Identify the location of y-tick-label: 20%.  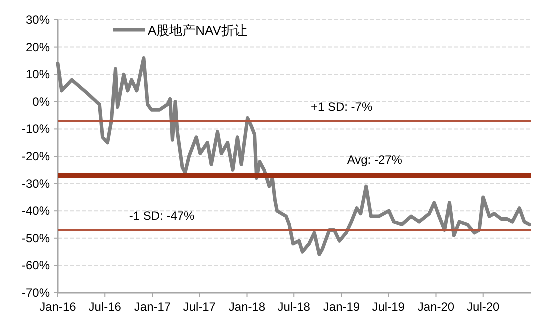
(38, 47).